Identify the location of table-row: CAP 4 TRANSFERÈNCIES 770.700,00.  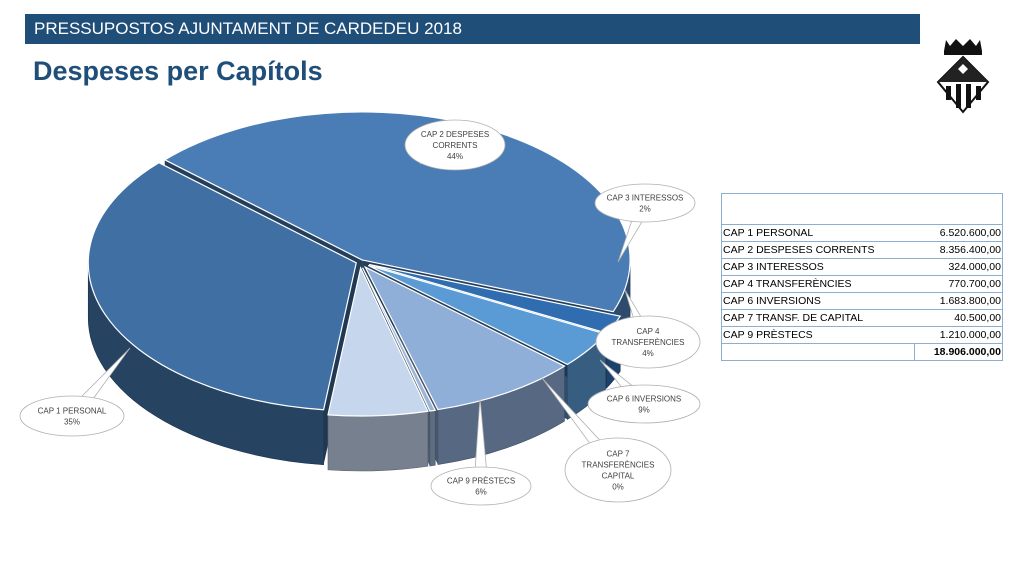
(861, 284).